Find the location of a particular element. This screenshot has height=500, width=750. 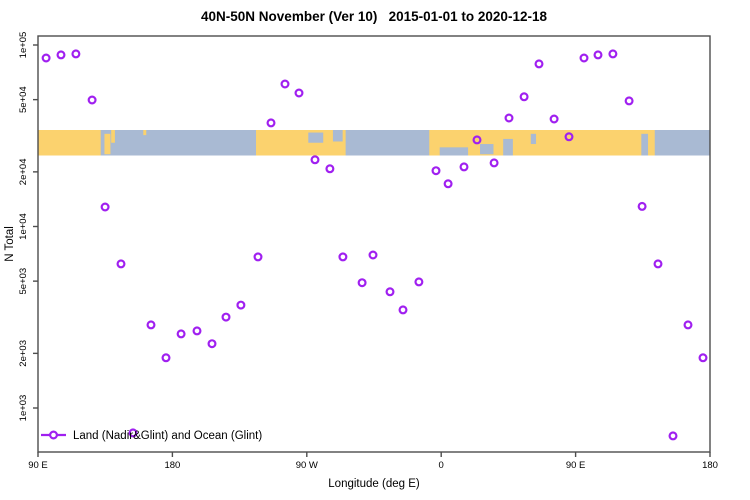

map-band is located at coordinates (374, 143).